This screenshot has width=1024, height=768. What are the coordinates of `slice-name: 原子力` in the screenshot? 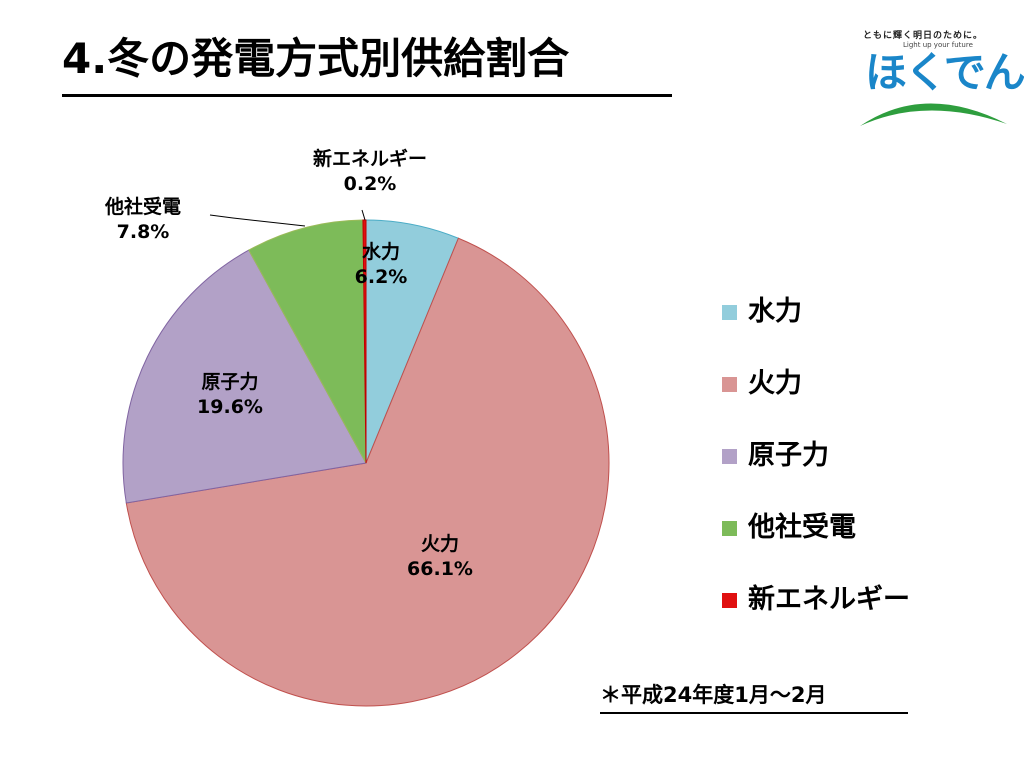 It's located at (230, 382).